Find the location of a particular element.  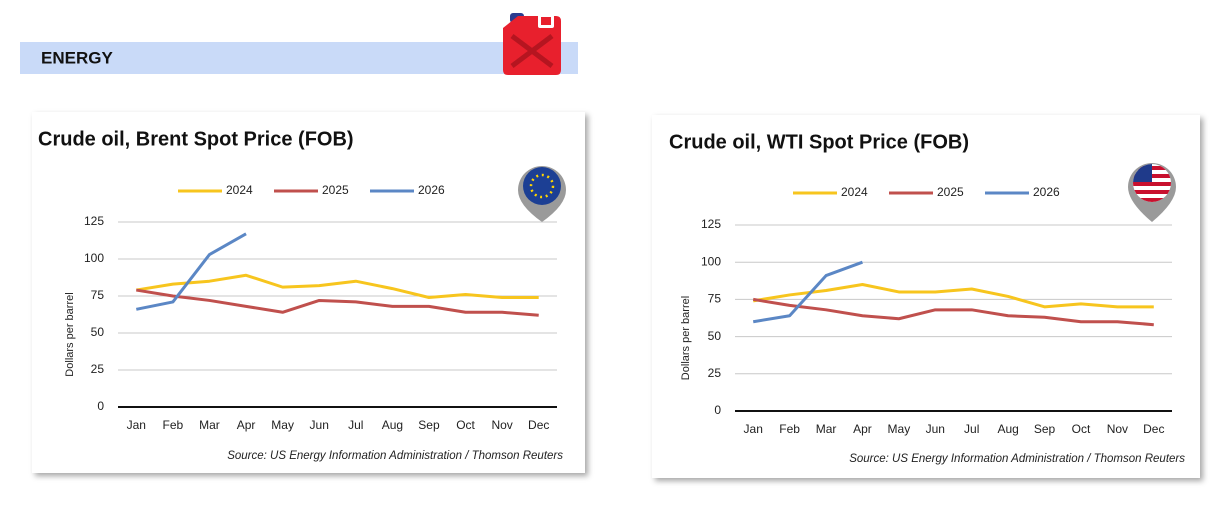

fuel-icon is located at coordinates (532, 44).